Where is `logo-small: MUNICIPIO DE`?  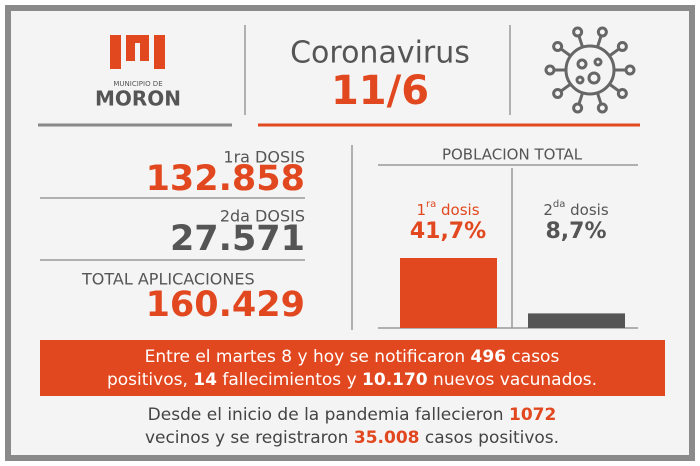
logo-small: MUNICIPIO DE is located at coordinates (137, 84).